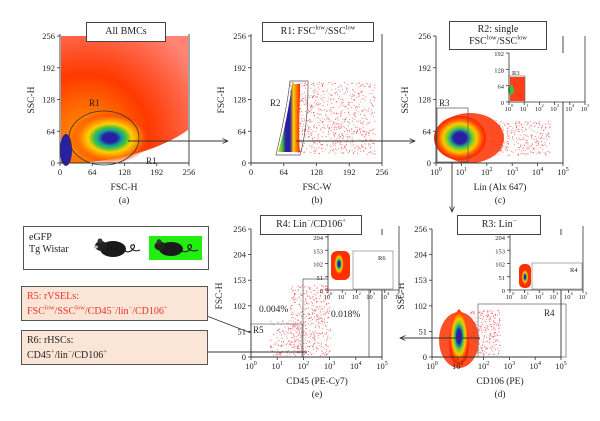 This screenshot has width=600, height=421. I want to click on x-tick-label: 10¹, so click(524, 108).